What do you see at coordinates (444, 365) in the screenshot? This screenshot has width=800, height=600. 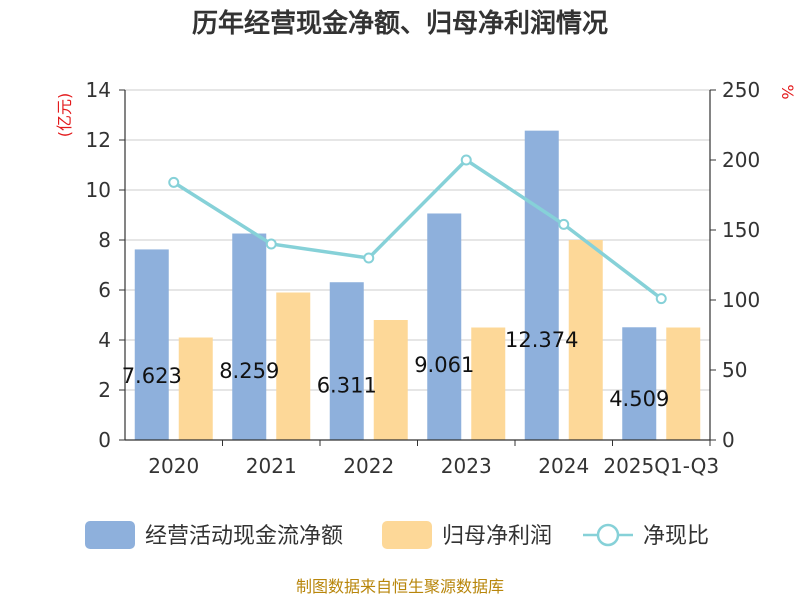 I see `bar-data-label: 9.061` at bounding box center [444, 365].